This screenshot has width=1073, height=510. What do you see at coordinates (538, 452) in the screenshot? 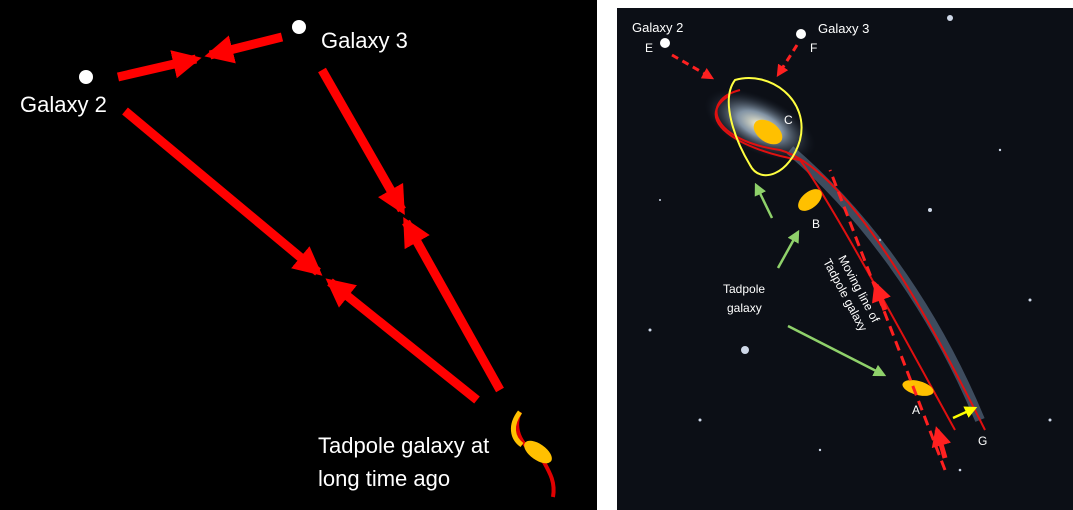
I see `tadpole-body` at bounding box center [538, 452].